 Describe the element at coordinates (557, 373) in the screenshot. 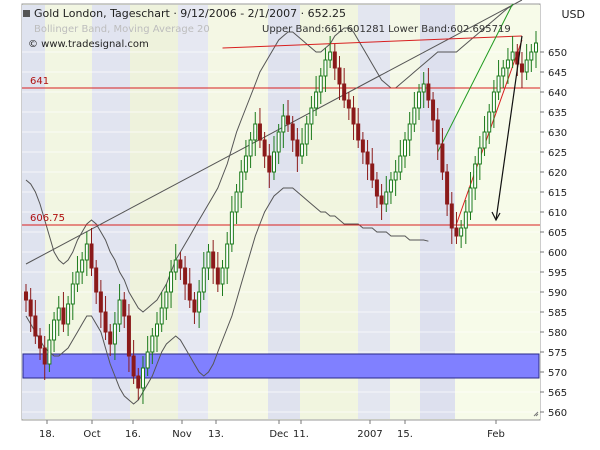

I see `y-tick-label: 570` at that location.